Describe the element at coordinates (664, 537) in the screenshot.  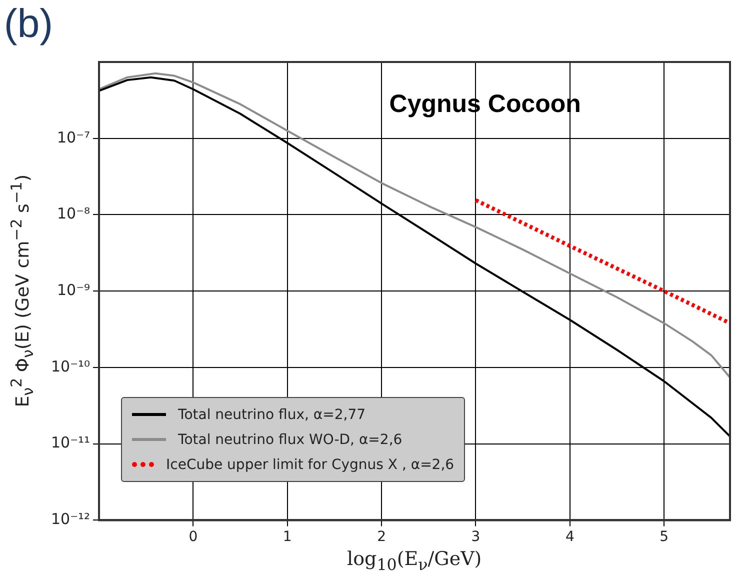
I see `x-tick-label: 5` at that location.